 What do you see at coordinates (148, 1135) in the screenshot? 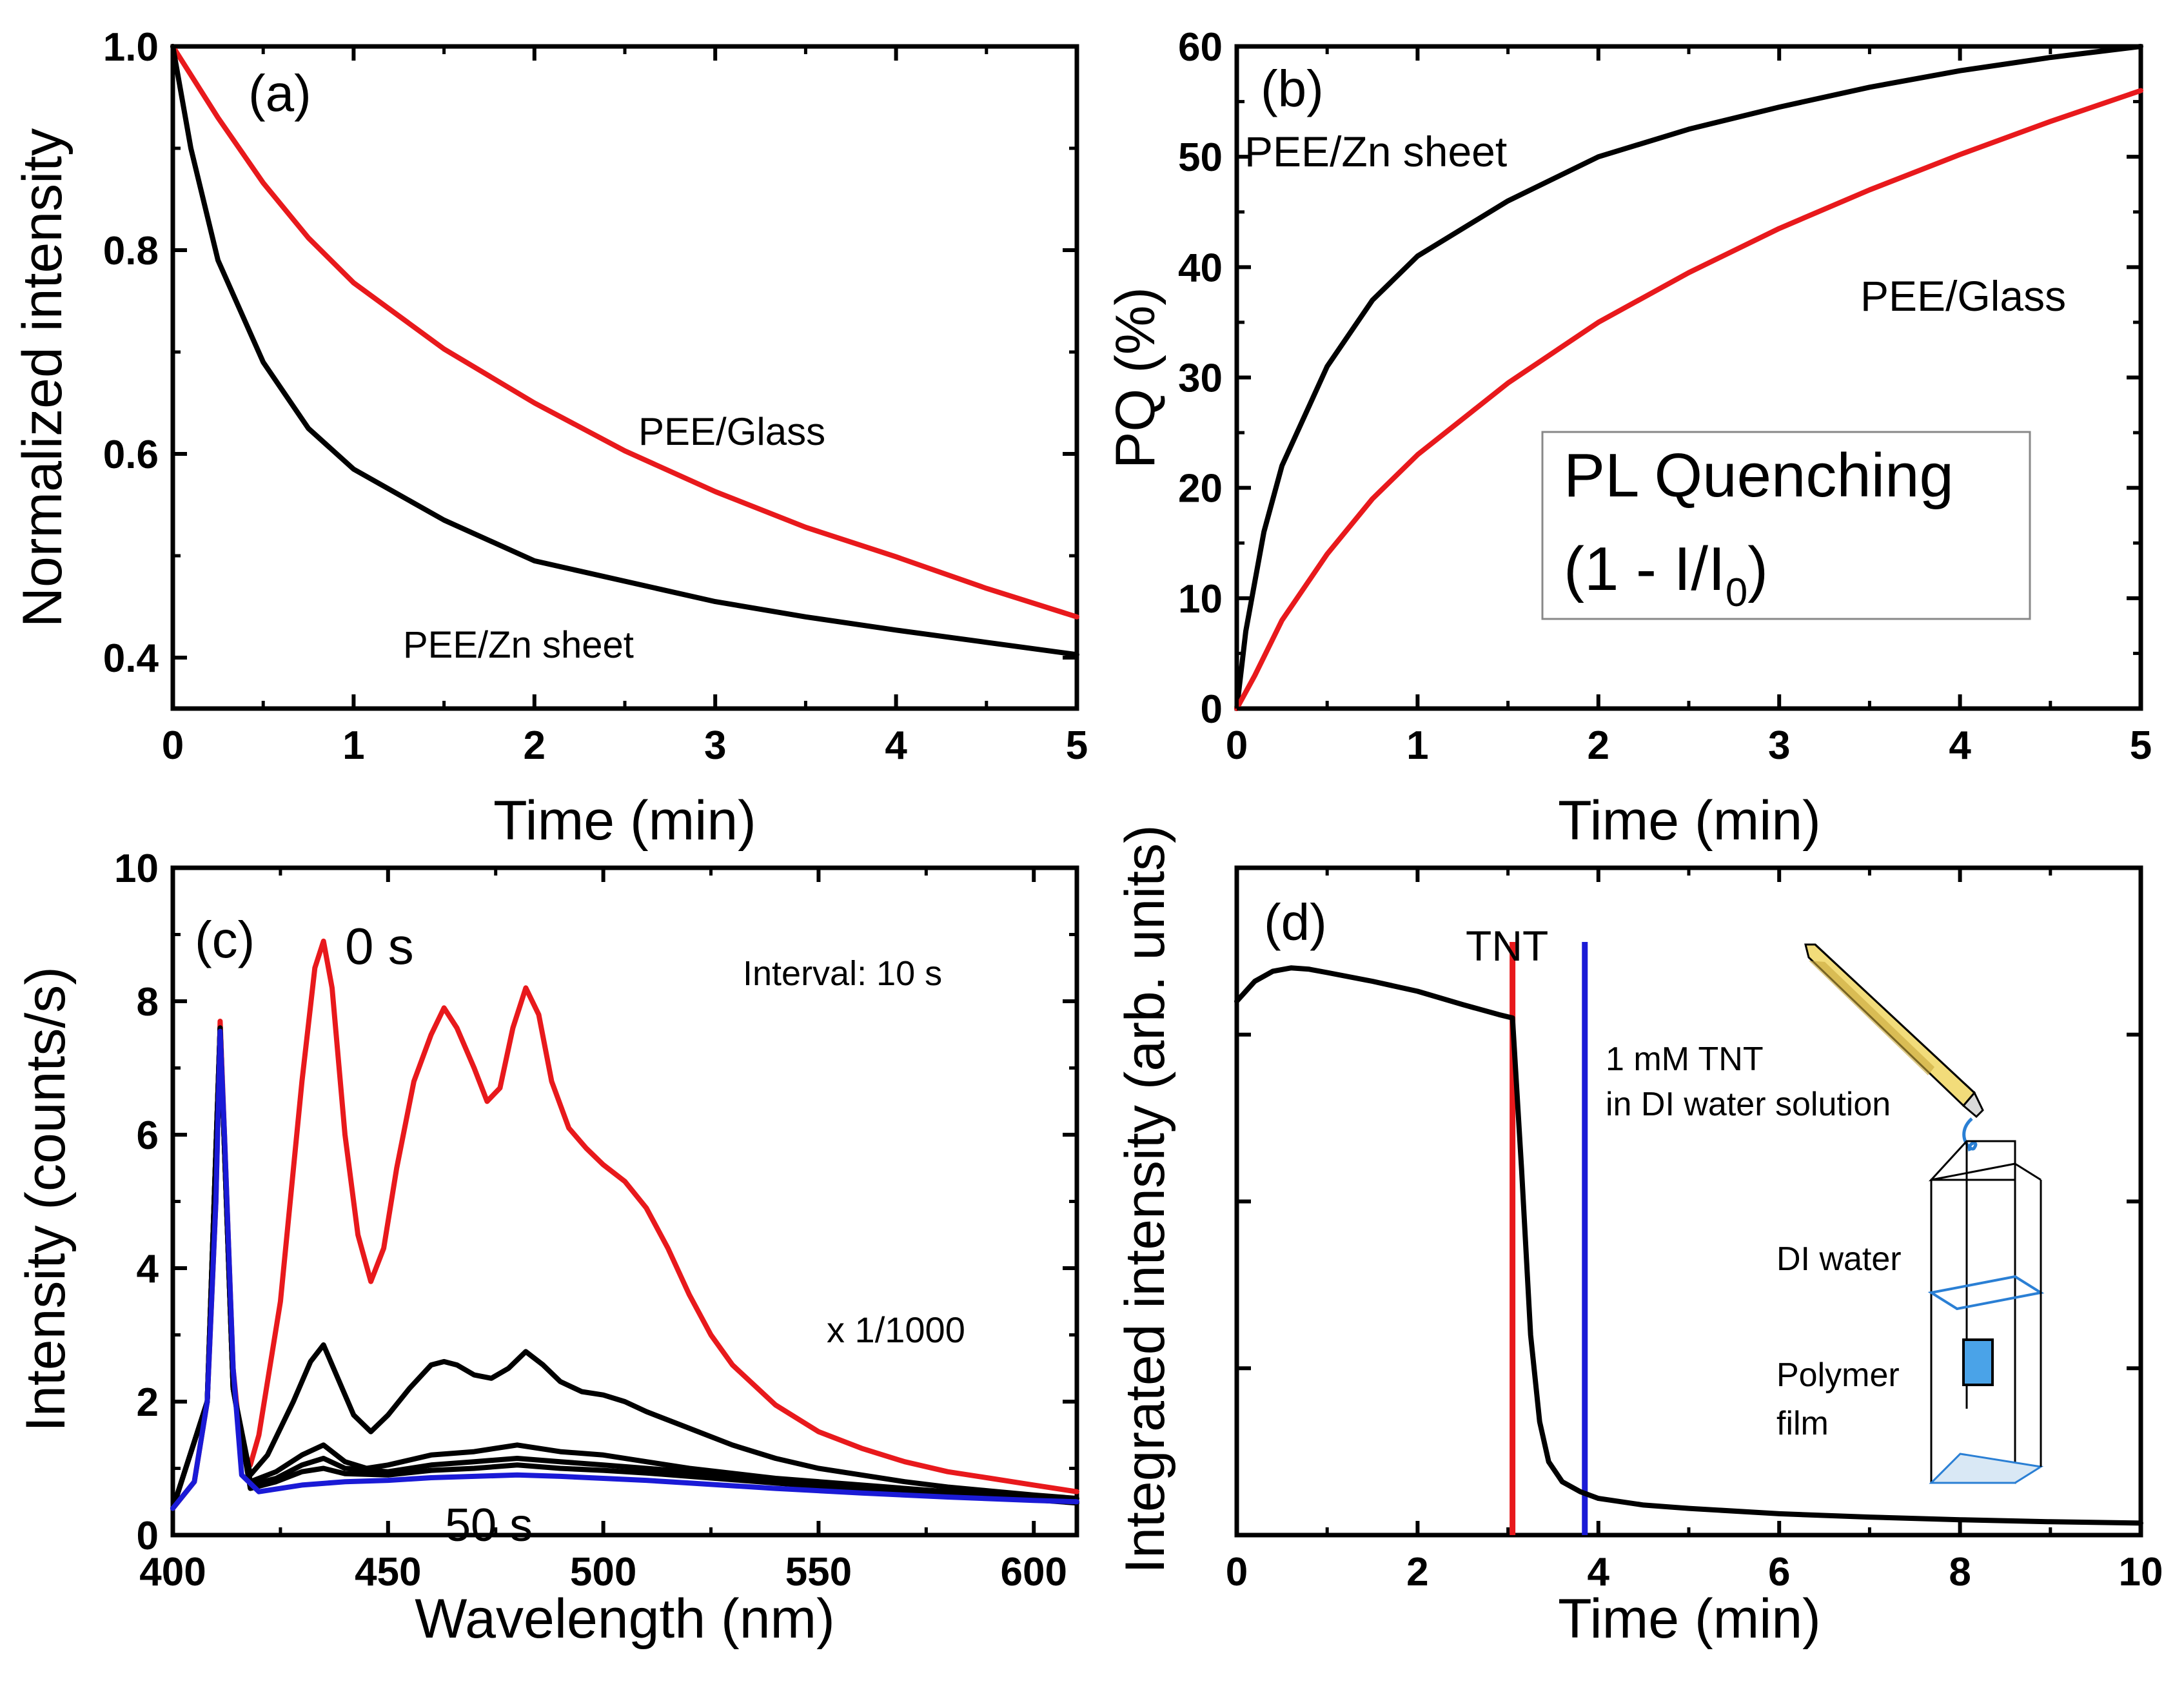
I see `y-tick-label-c: 6` at bounding box center [148, 1135].